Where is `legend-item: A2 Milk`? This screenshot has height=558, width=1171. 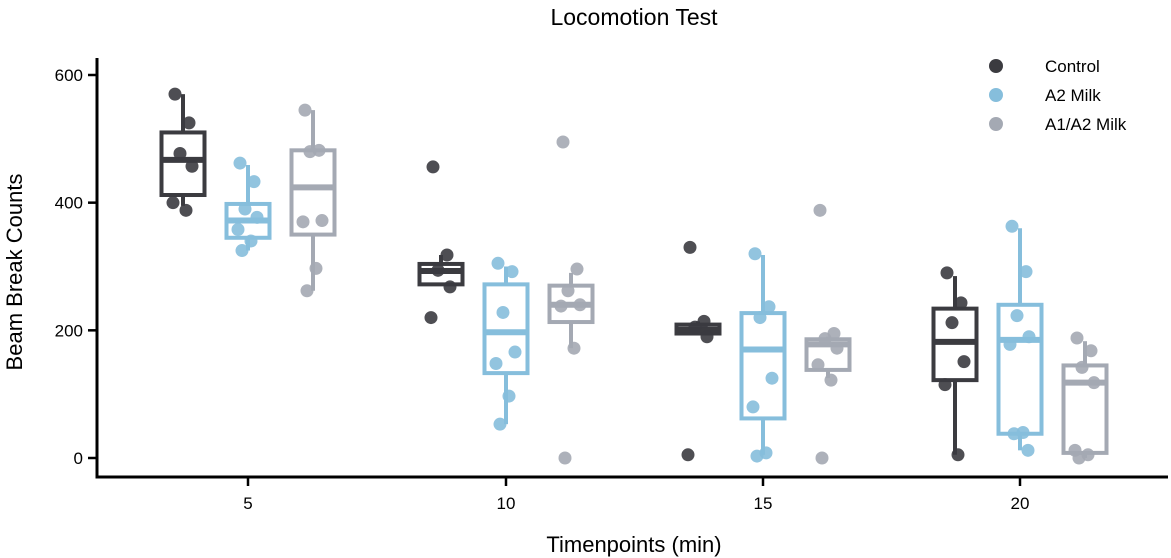
legend-item: A2 Milk is located at coordinates (1045, 95).